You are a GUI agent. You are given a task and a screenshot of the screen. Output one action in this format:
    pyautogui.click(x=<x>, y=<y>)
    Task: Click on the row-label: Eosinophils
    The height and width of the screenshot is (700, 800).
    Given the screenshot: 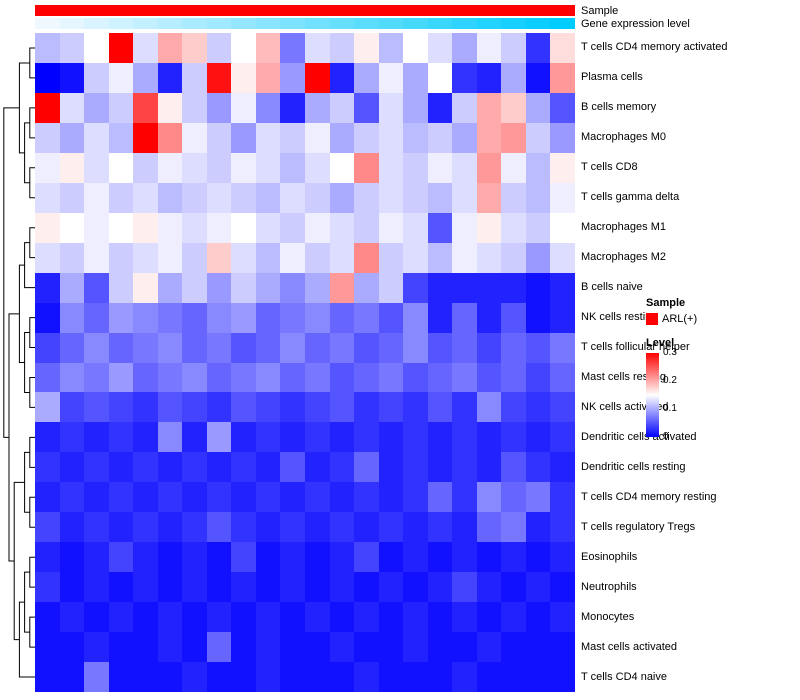 What is the action you would take?
    pyautogui.click(x=609, y=556)
    